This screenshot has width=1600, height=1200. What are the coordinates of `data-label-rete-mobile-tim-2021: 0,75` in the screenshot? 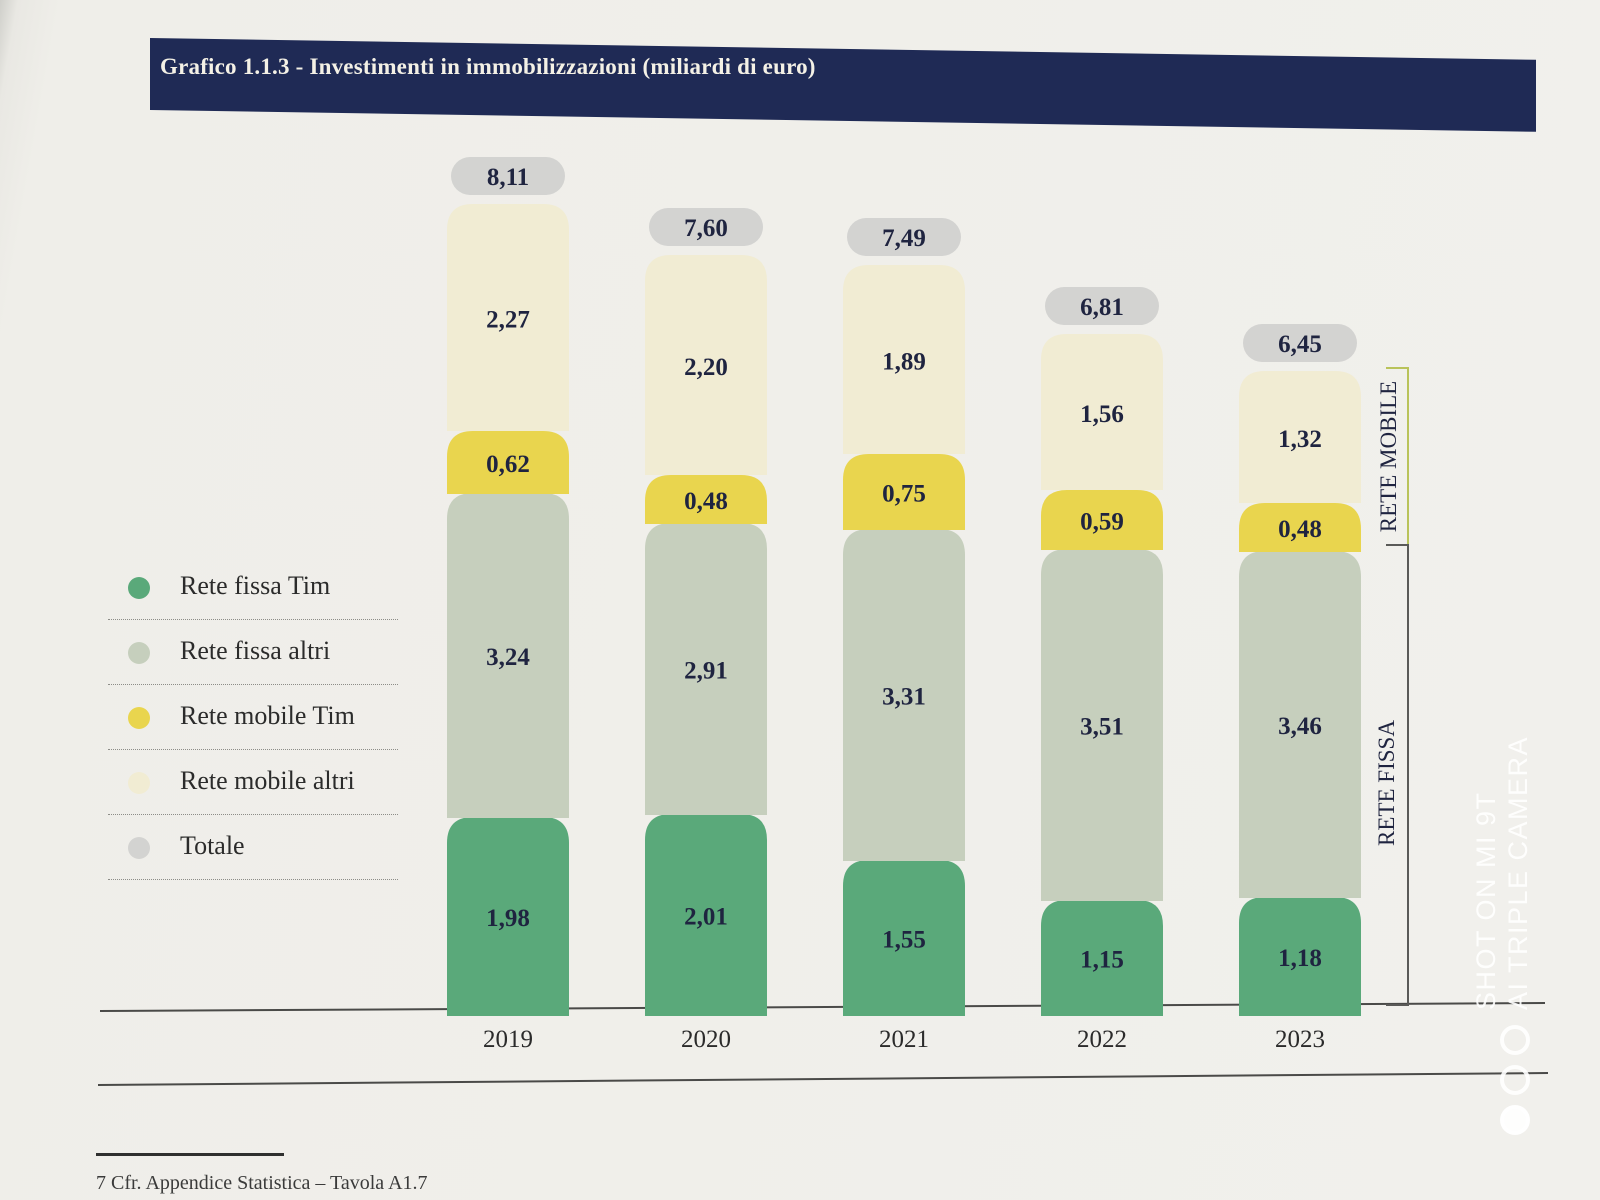 It's located at (904, 494).